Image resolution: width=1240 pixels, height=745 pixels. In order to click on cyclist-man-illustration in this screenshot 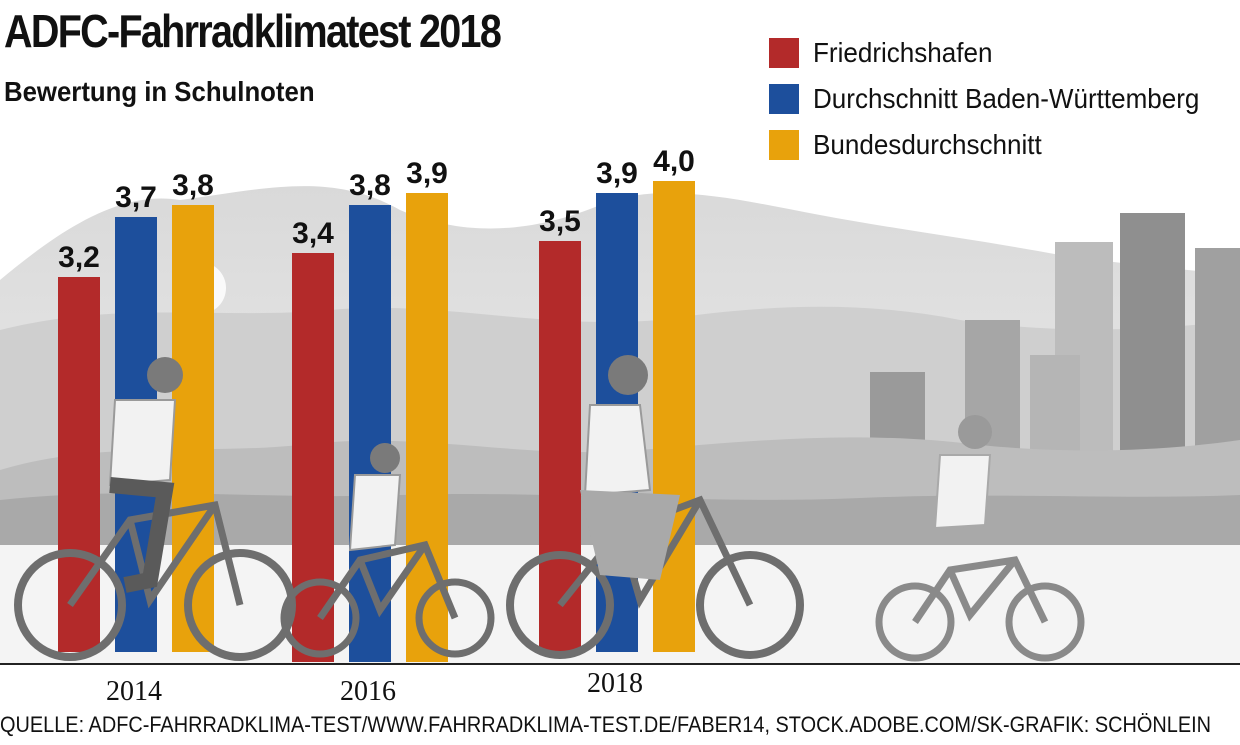, I will do `click(155, 509)`.